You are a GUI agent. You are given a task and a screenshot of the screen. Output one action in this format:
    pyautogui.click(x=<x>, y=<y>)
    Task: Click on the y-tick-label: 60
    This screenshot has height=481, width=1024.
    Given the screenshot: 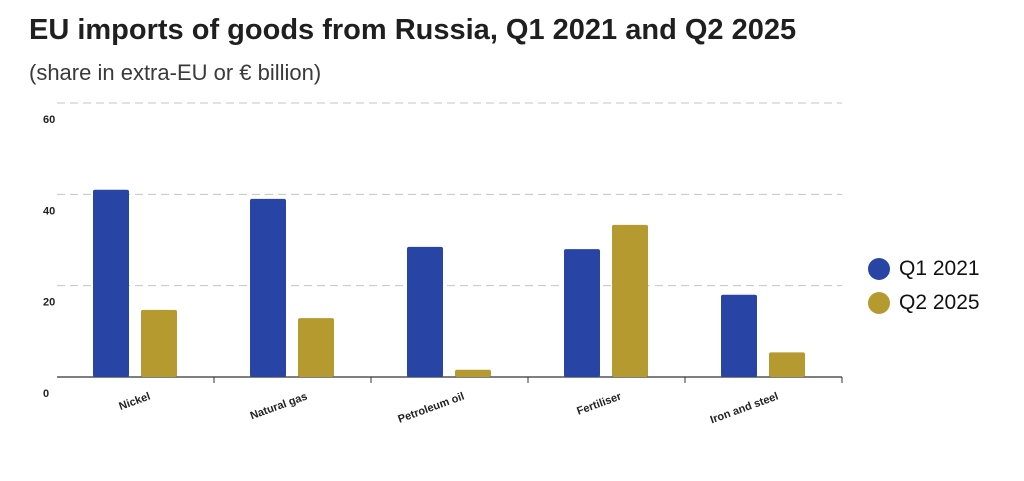 What is the action you would take?
    pyautogui.click(x=49, y=120)
    